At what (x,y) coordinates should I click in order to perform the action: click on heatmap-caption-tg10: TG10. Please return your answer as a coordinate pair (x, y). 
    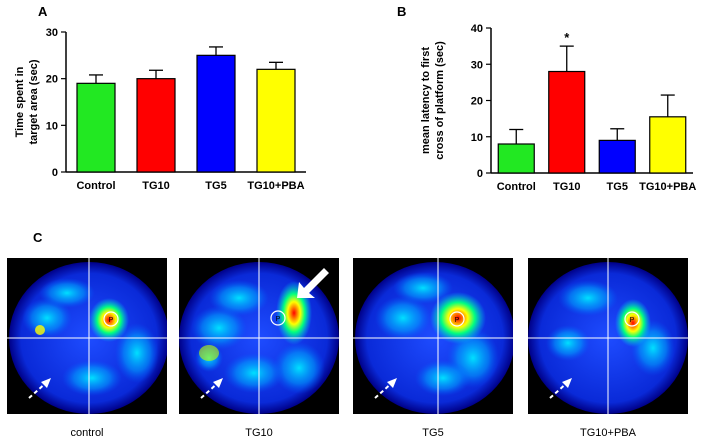
    Looking at the image, I should click on (259, 433).